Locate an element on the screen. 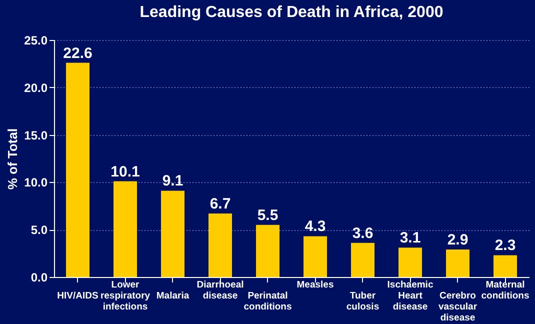  y-tick-label: 20.0 is located at coordinates (36, 87).